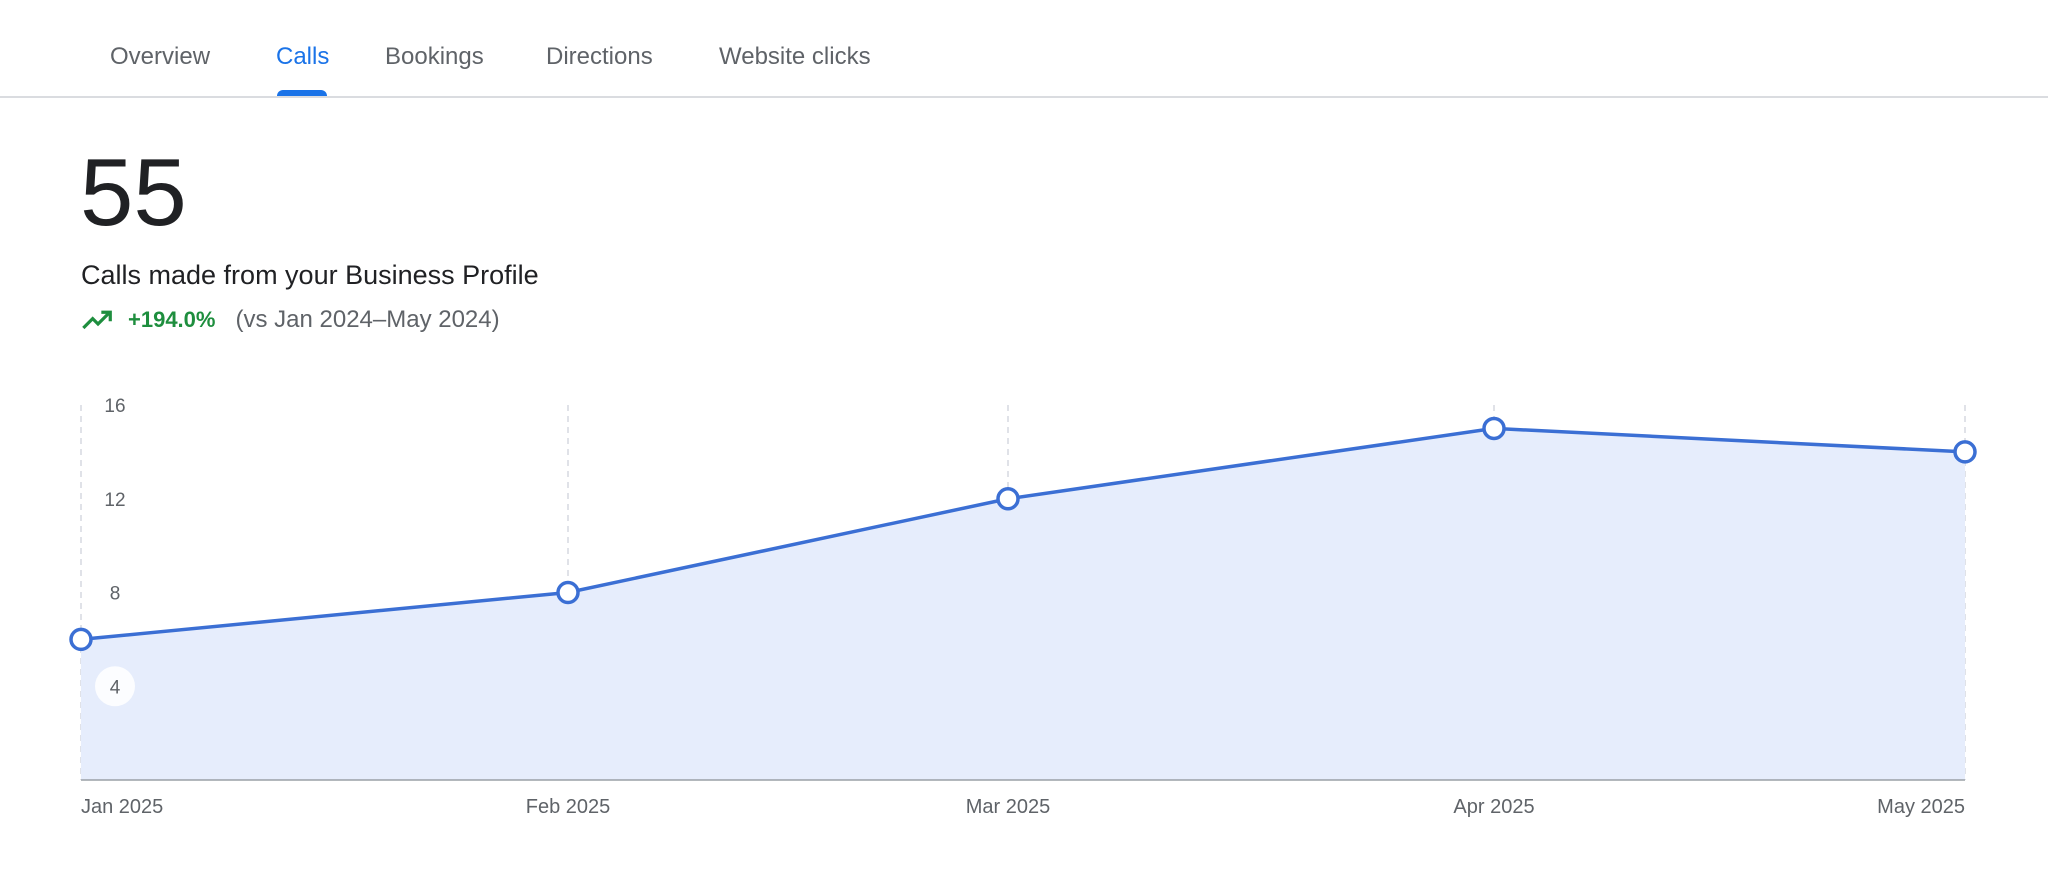  Describe the element at coordinates (114, 500) in the screenshot. I see `y-tick-label: 12` at that location.